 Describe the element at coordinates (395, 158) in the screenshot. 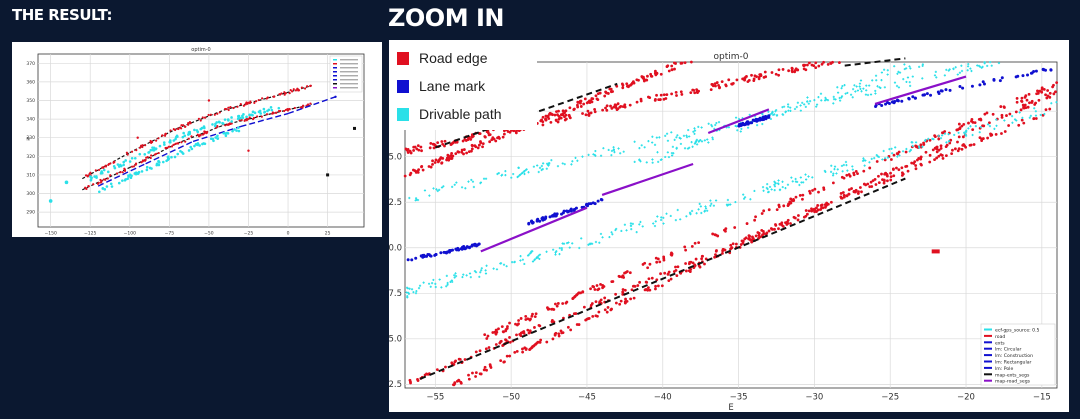

I see `y-tick-label: 325.0` at that location.